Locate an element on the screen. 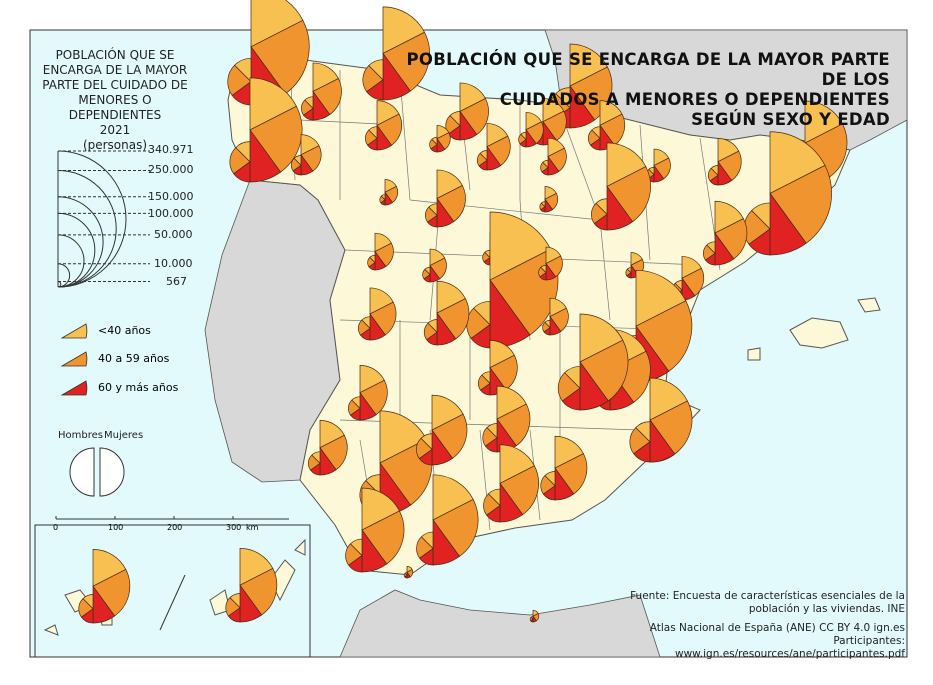  scale-tick-label: 300 is located at coordinates (234, 527).